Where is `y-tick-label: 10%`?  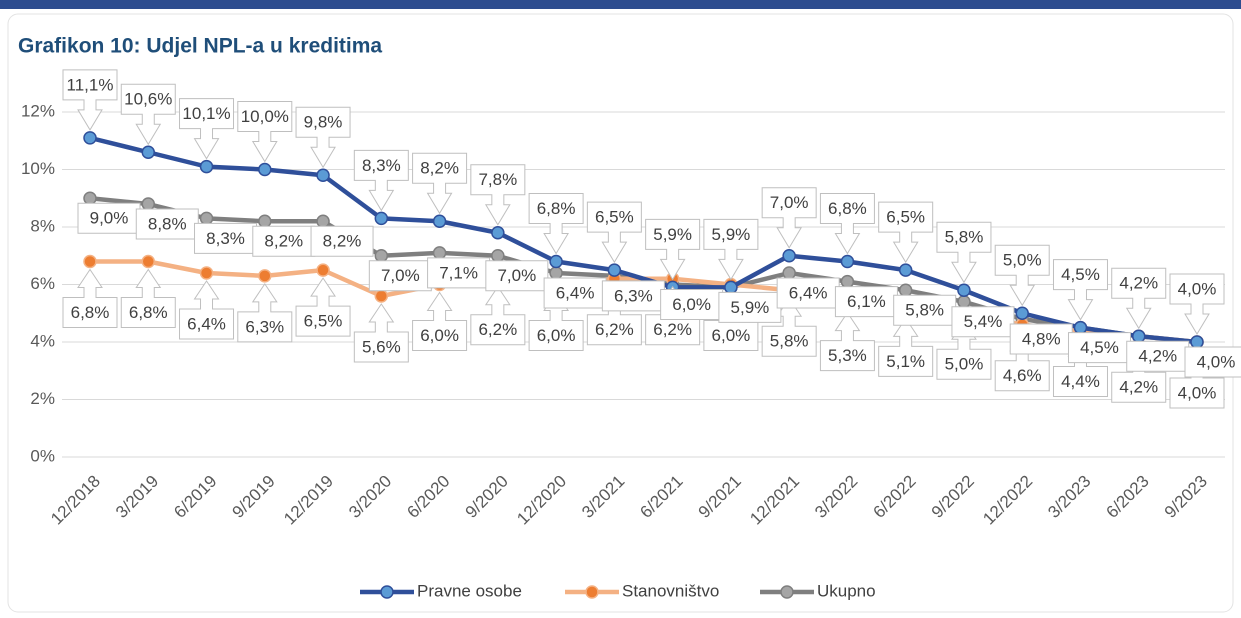
y-tick-label: 10% is located at coordinates (38, 168).